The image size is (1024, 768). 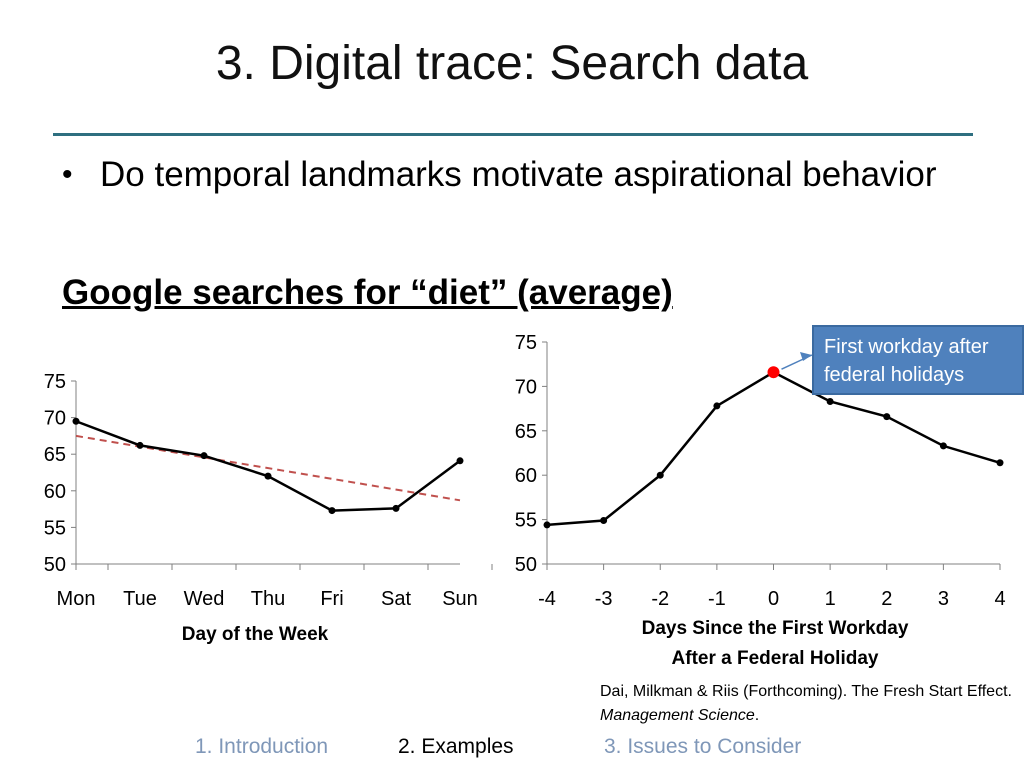 What do you see at coordinates (775, 628) in the screenshot?
I see `chart2-x-axis-title: Days Since the First Workday` at bounding box center [775, 628].